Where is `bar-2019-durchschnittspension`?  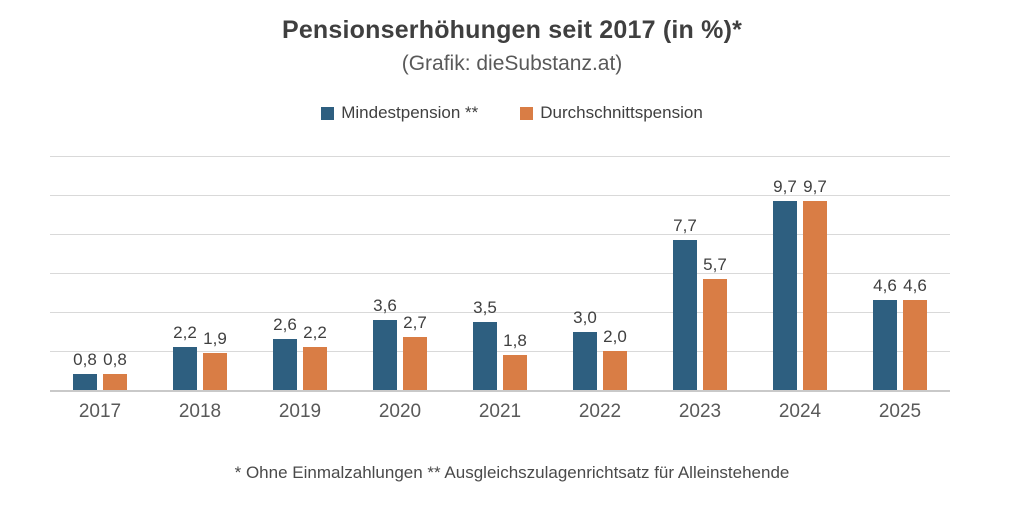
bar-2019-durchschnittspension is located at coordinates (315, 368).